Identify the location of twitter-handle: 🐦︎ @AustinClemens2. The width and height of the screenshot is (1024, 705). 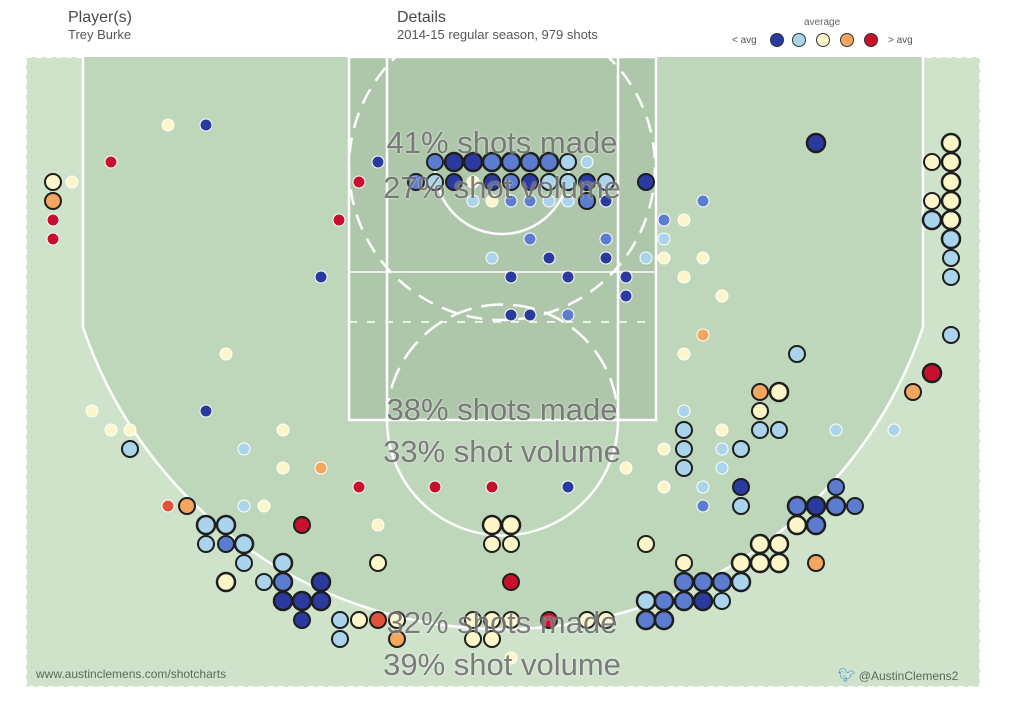
(898, 675).